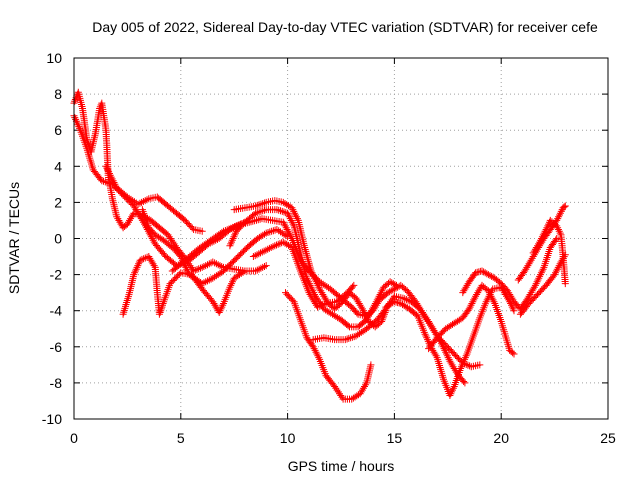  I want to click on series-line, so click(159, 191).